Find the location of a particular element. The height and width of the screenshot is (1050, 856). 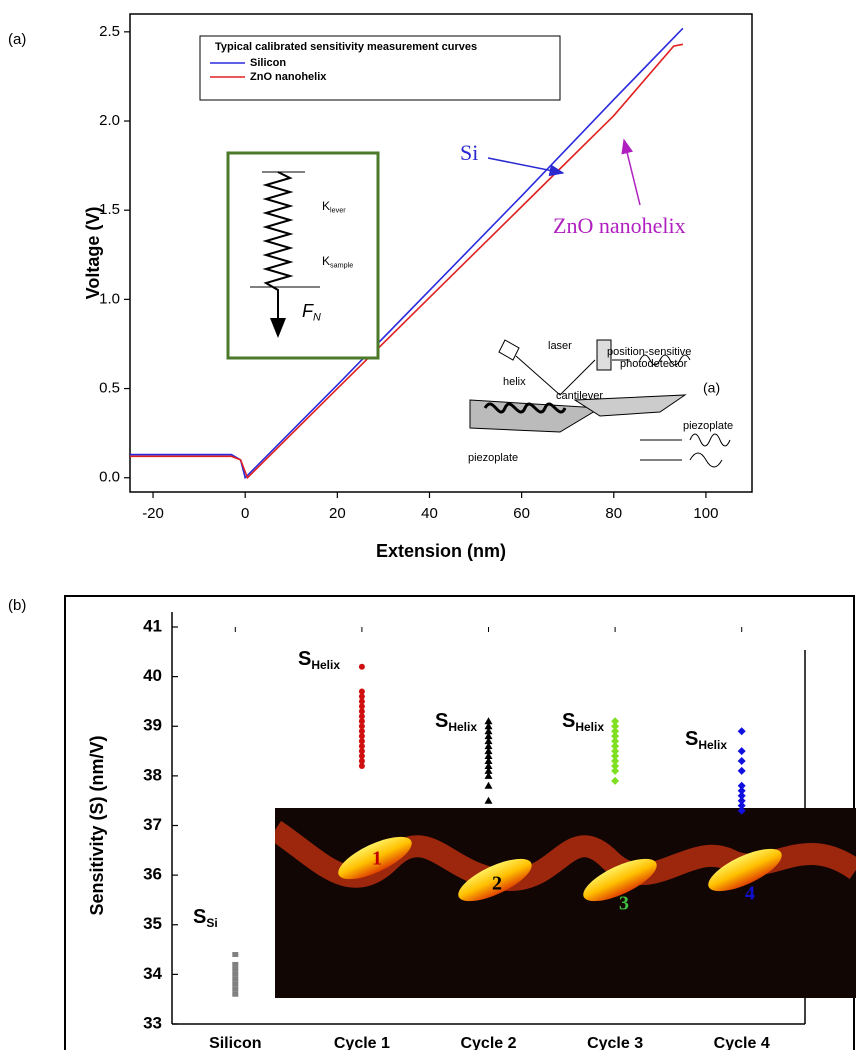

photo-bg is located at coordinates (565, 903).